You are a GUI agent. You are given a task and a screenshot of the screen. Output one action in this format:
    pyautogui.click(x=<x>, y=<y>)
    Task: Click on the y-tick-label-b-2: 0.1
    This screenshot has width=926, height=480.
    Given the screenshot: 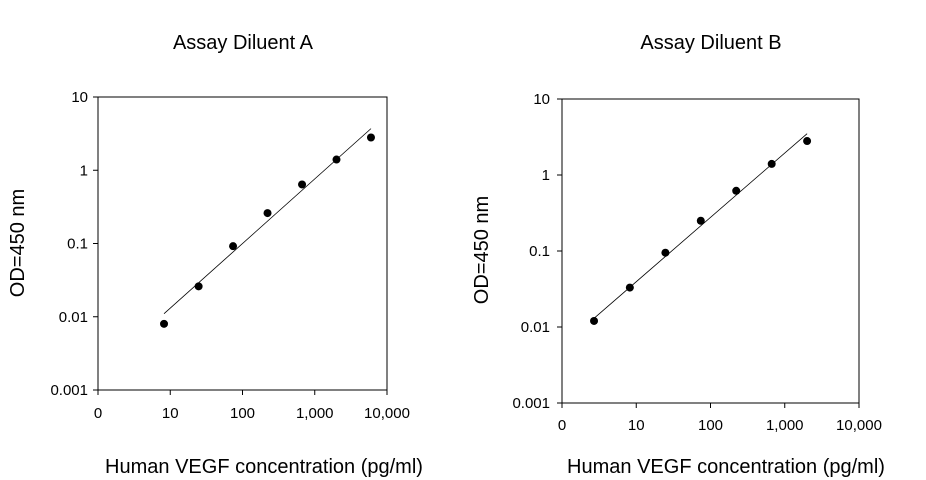 What is the action you would take?
    pyautogui.click(x=539, y=251)
    